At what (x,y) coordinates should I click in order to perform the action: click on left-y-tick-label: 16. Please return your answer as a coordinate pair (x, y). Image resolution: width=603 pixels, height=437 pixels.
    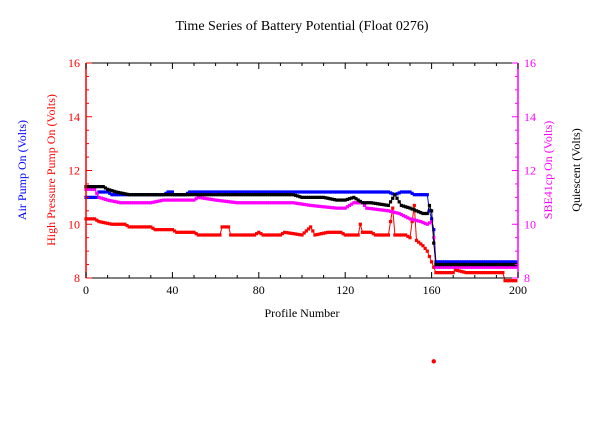
    Looking at the image, I should click on (74, 63).